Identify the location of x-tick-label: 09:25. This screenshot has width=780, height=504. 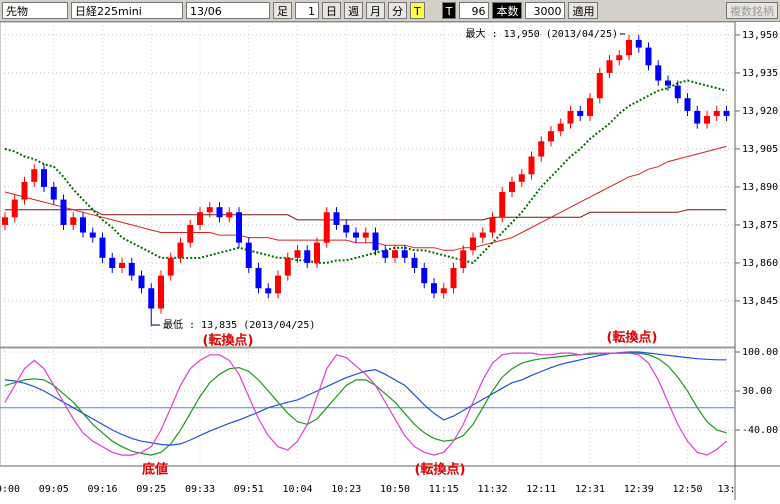
(151, 489).